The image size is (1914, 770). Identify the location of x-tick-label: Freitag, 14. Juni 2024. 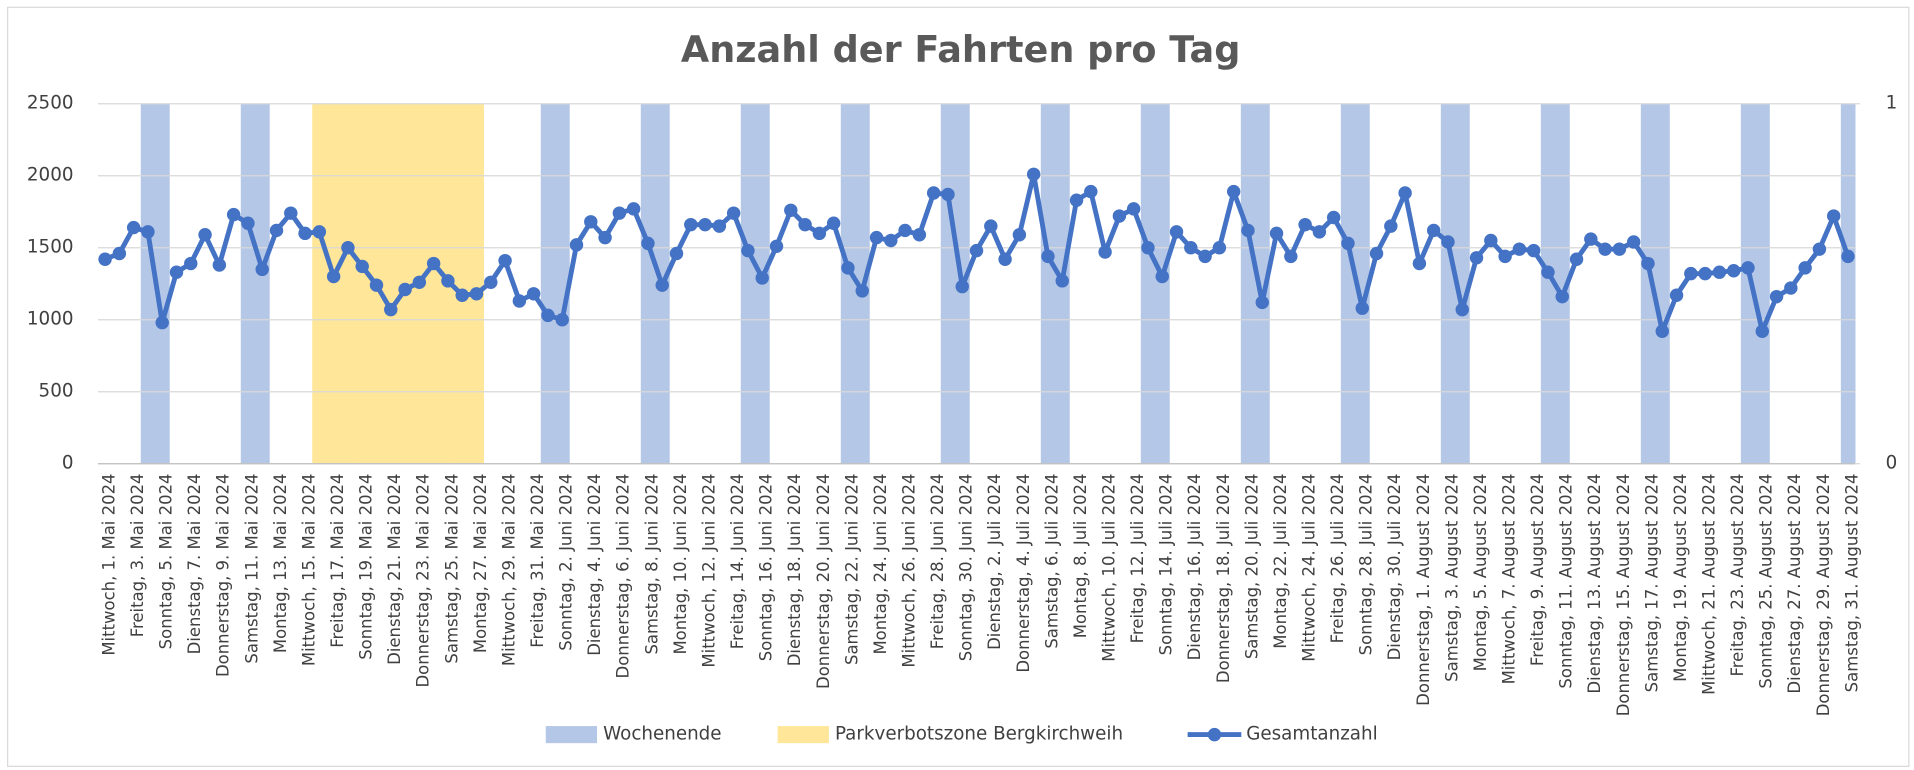
(737, 561).